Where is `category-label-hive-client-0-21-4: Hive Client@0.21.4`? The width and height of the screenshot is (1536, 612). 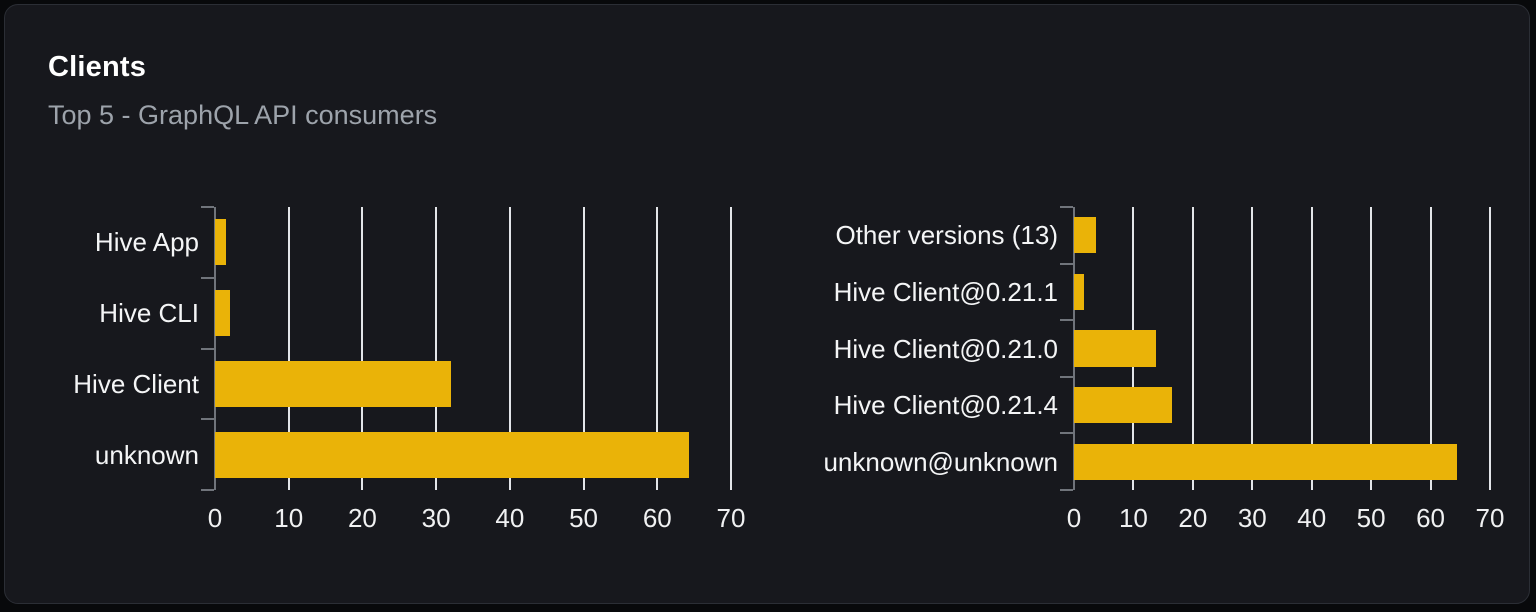 category-label-hive-client-0-21-4: Hive Client@0.21.4 is located at coordinates (945, 405).